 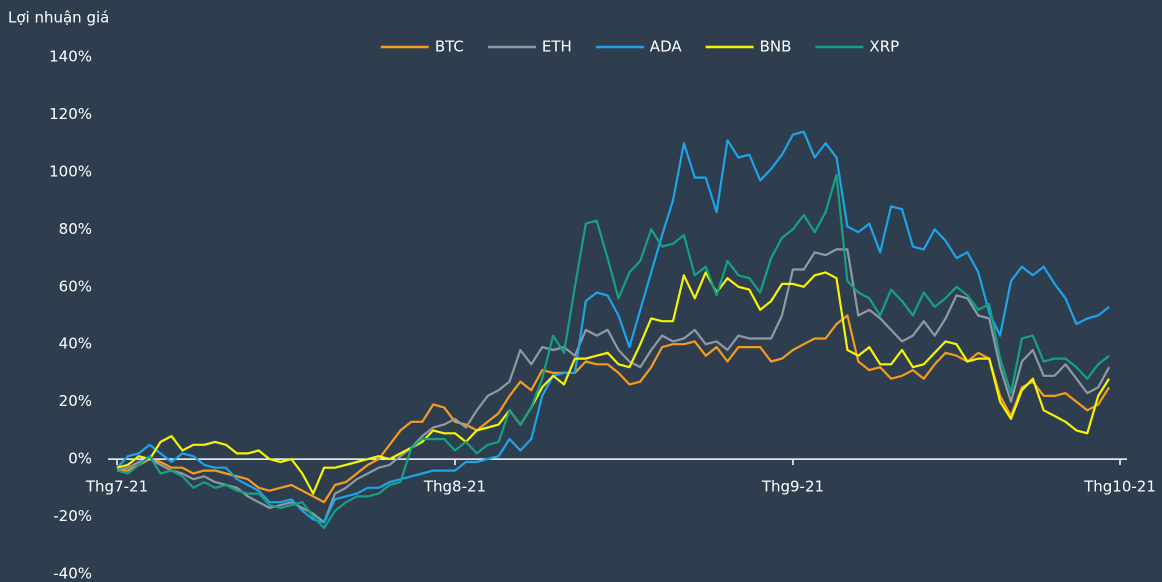 I want to click on y-tick-label: -20%, so click(x=72, y=516).